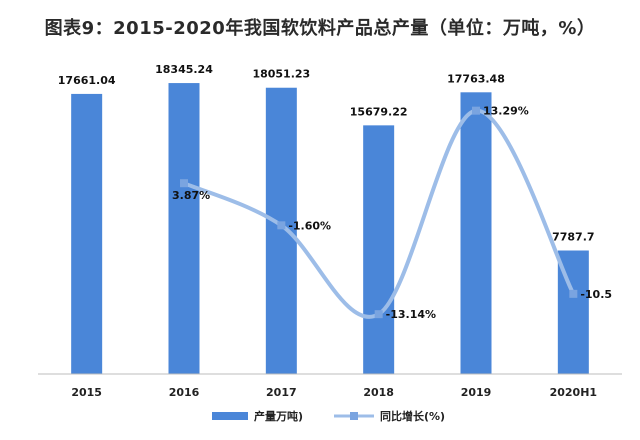 The width and height of the screenshot is (640, 440). What do you see at coordinates (573, 236) in the screenshot?
I see `bar-value-label: 7787.7` at bounding box center [573, 236].